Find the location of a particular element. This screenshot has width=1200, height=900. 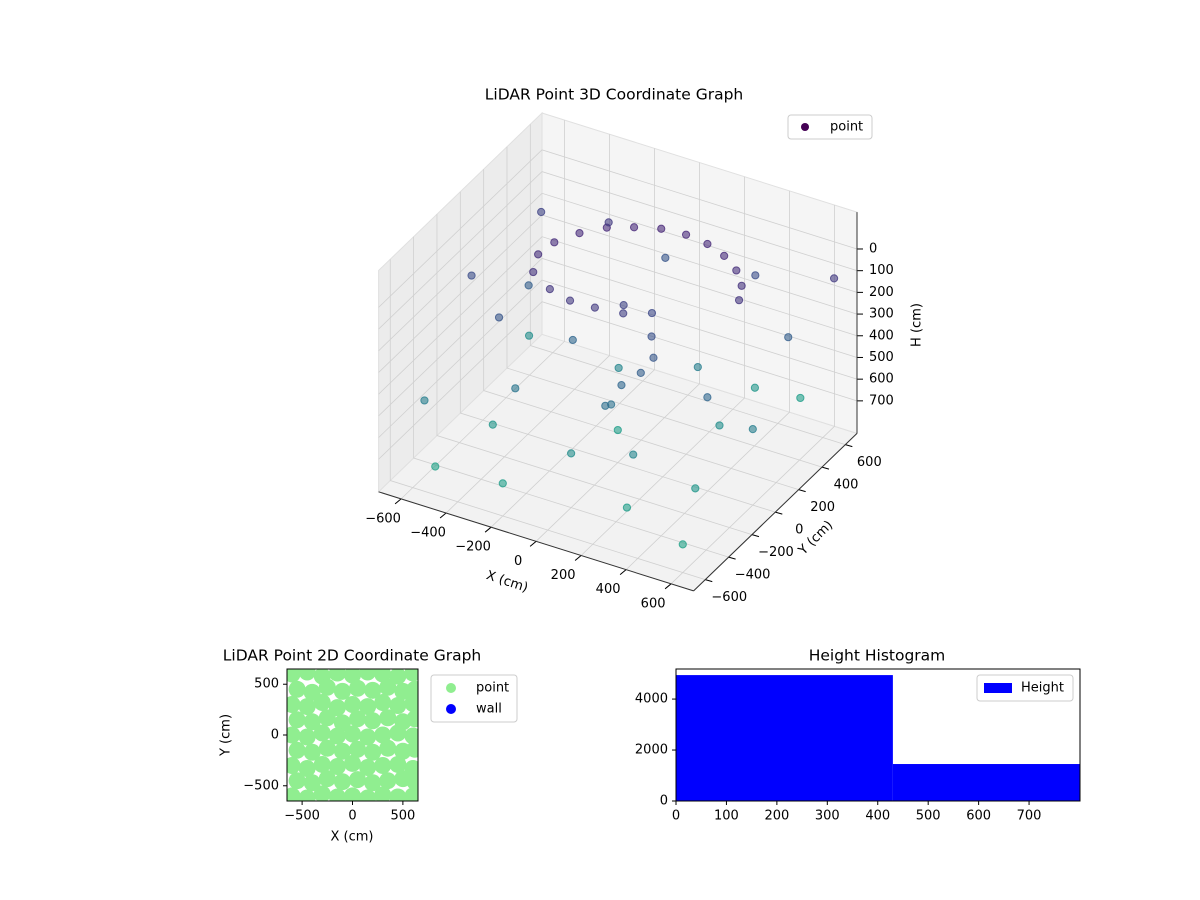

points is located at coordinates (629, 378).